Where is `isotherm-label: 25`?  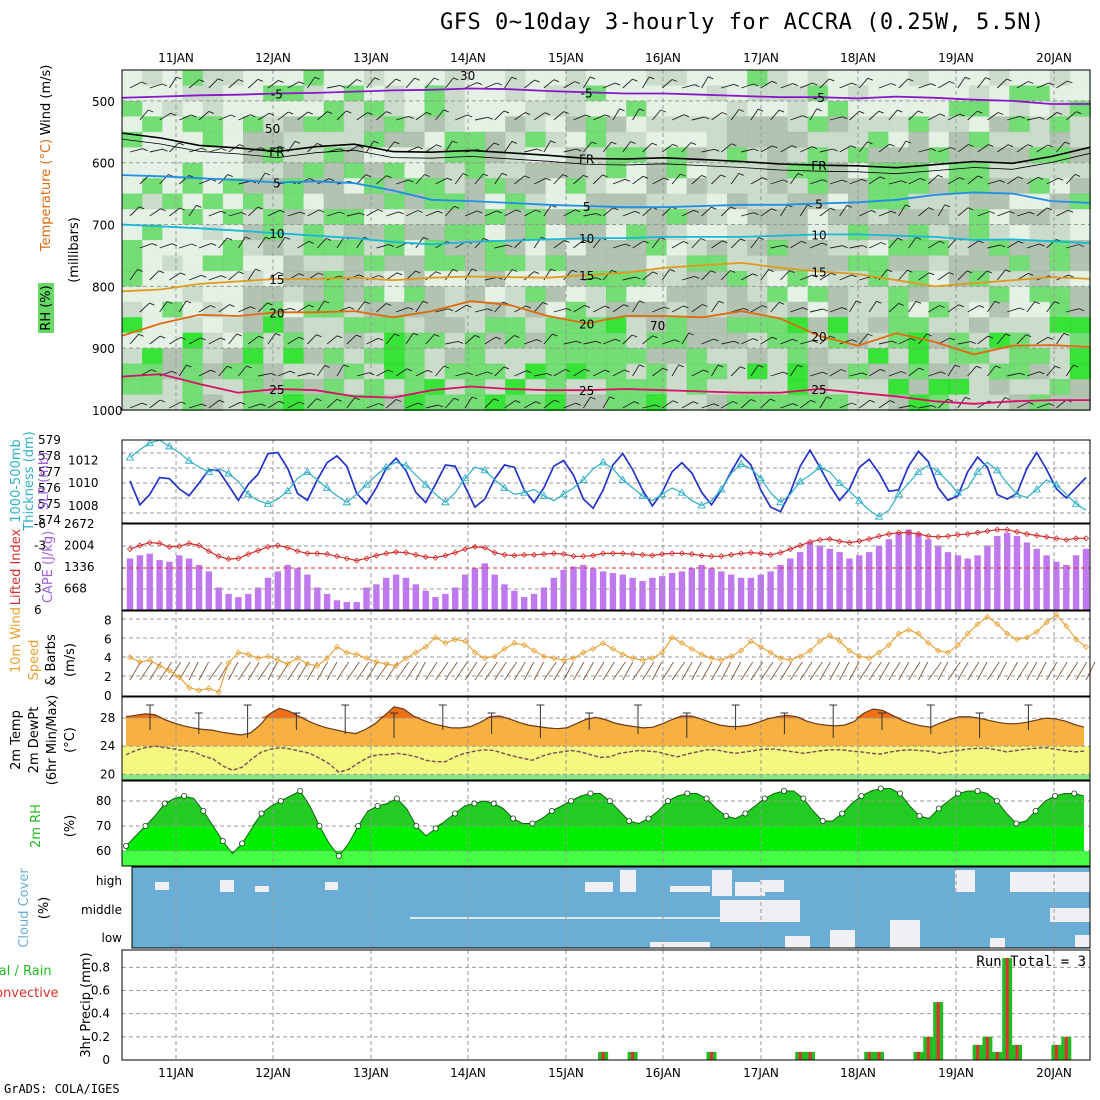 isotherm-label: 25 is located at coordinates (818, 390).